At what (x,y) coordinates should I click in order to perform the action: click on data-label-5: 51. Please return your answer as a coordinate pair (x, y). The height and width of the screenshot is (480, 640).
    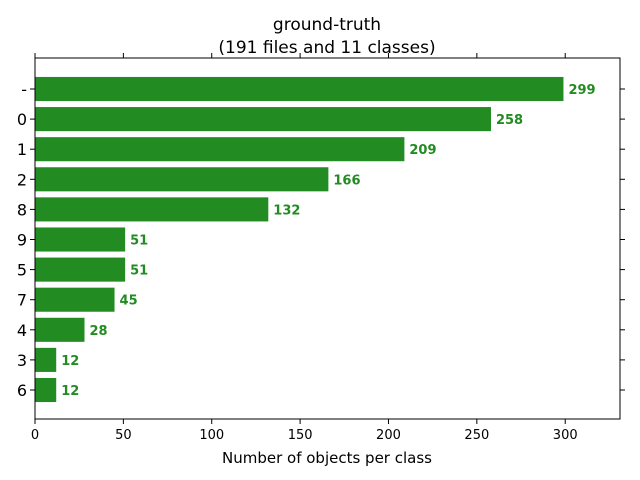
    Looking at the image, I should click on (139, 271).